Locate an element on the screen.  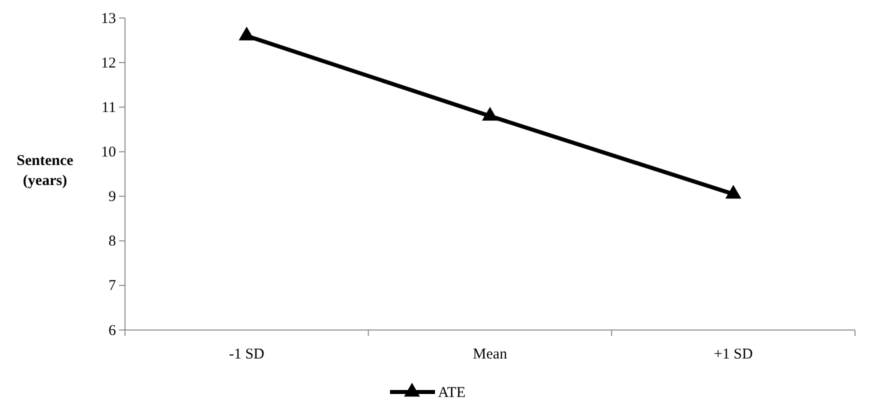
x-tick-label: Mean is located at coordinates (490, 354).